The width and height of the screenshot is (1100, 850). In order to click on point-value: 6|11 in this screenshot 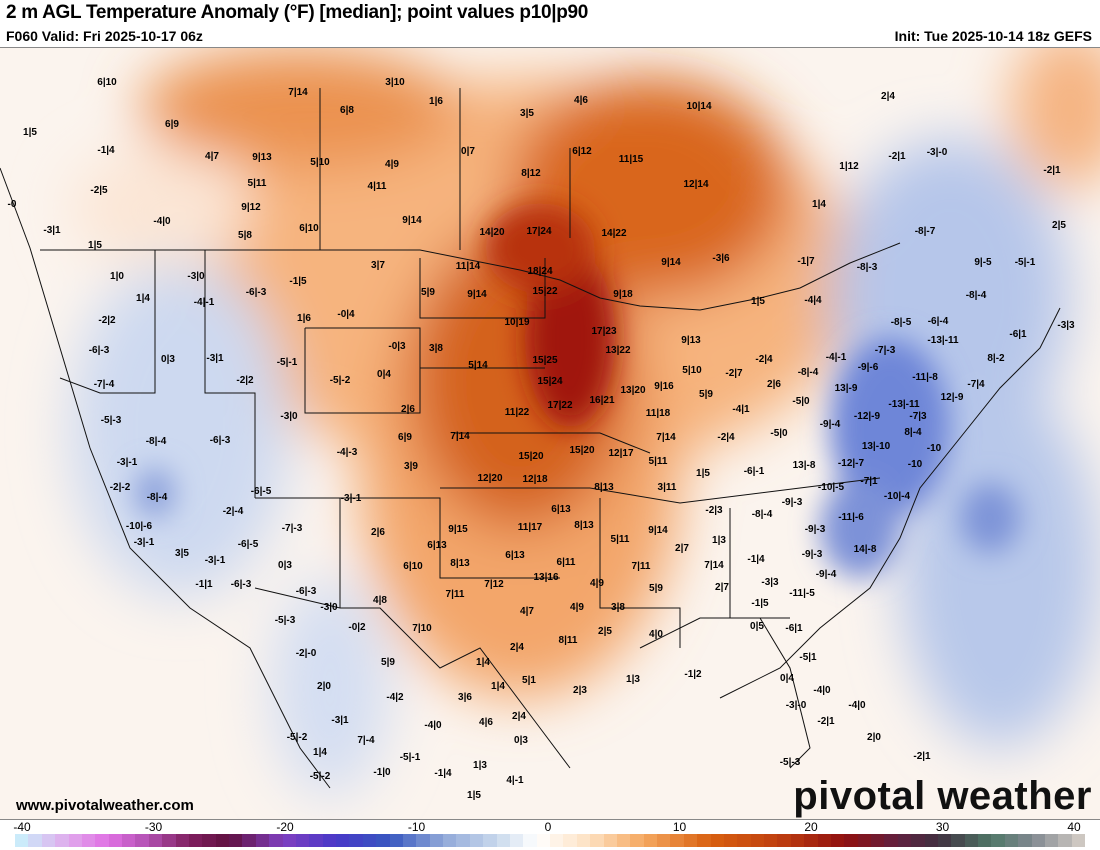, I will do `click(566, 562)`.